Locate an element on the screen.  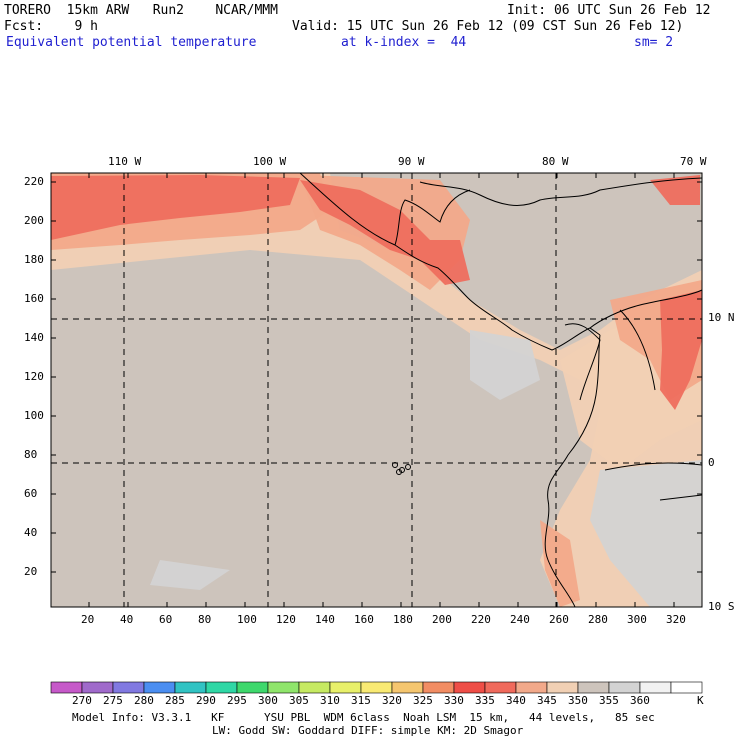
colorbar-label: 345 is located at coordinates (547, 700).